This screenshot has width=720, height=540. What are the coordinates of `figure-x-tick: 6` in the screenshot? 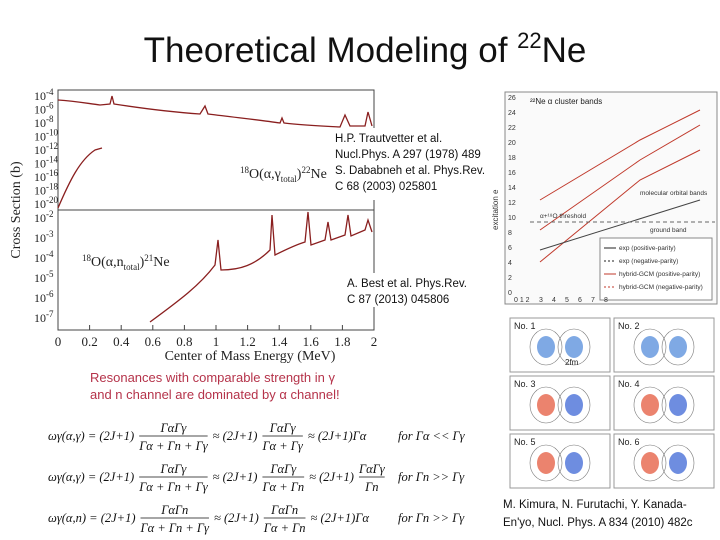 It's located at (580, 300).